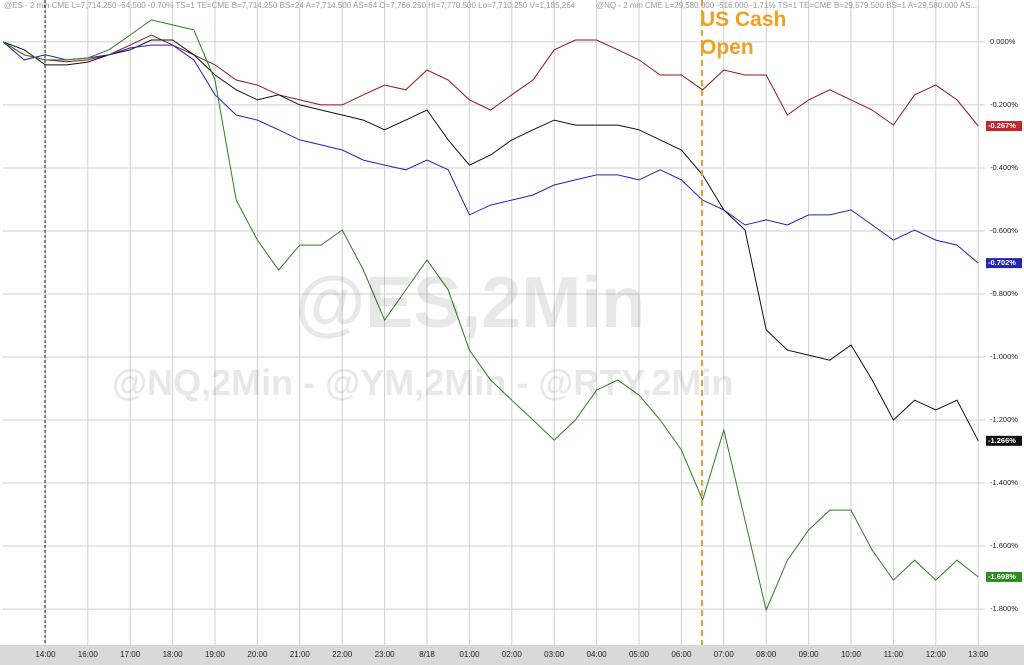 This screenshot has width=1024, height=665. What do you see at coordinates (1004, 104) in the screenshot?
I see `y-tick-label: -0.200%` at bounding box center [1004, 104].